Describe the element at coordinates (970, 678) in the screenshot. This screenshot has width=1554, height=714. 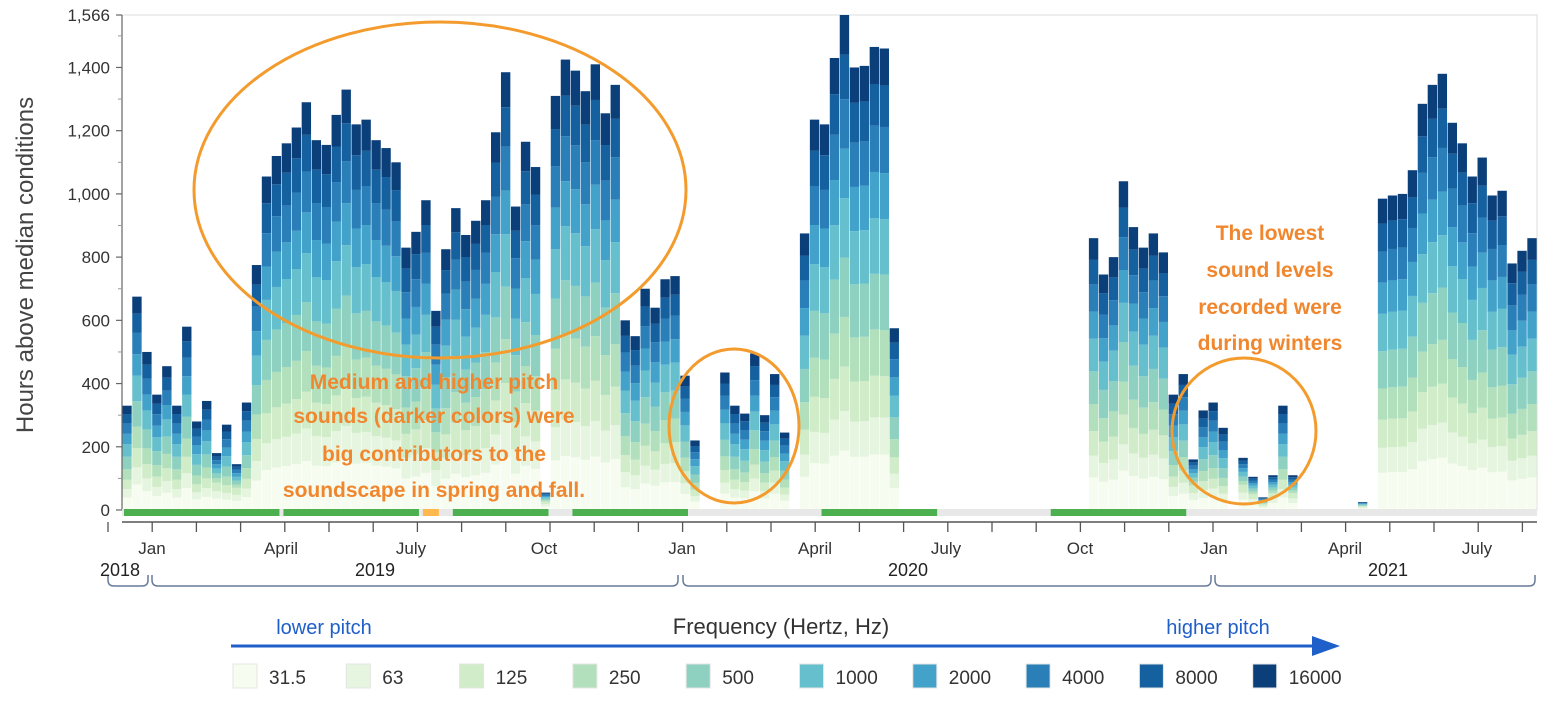
I see `legend-label-2000: 2000` at that location.